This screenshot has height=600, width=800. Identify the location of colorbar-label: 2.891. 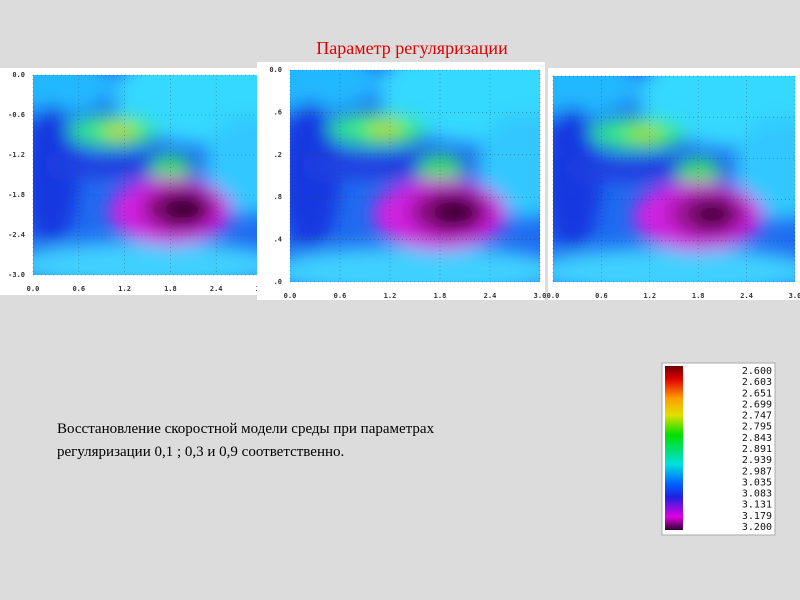
(757, 449).